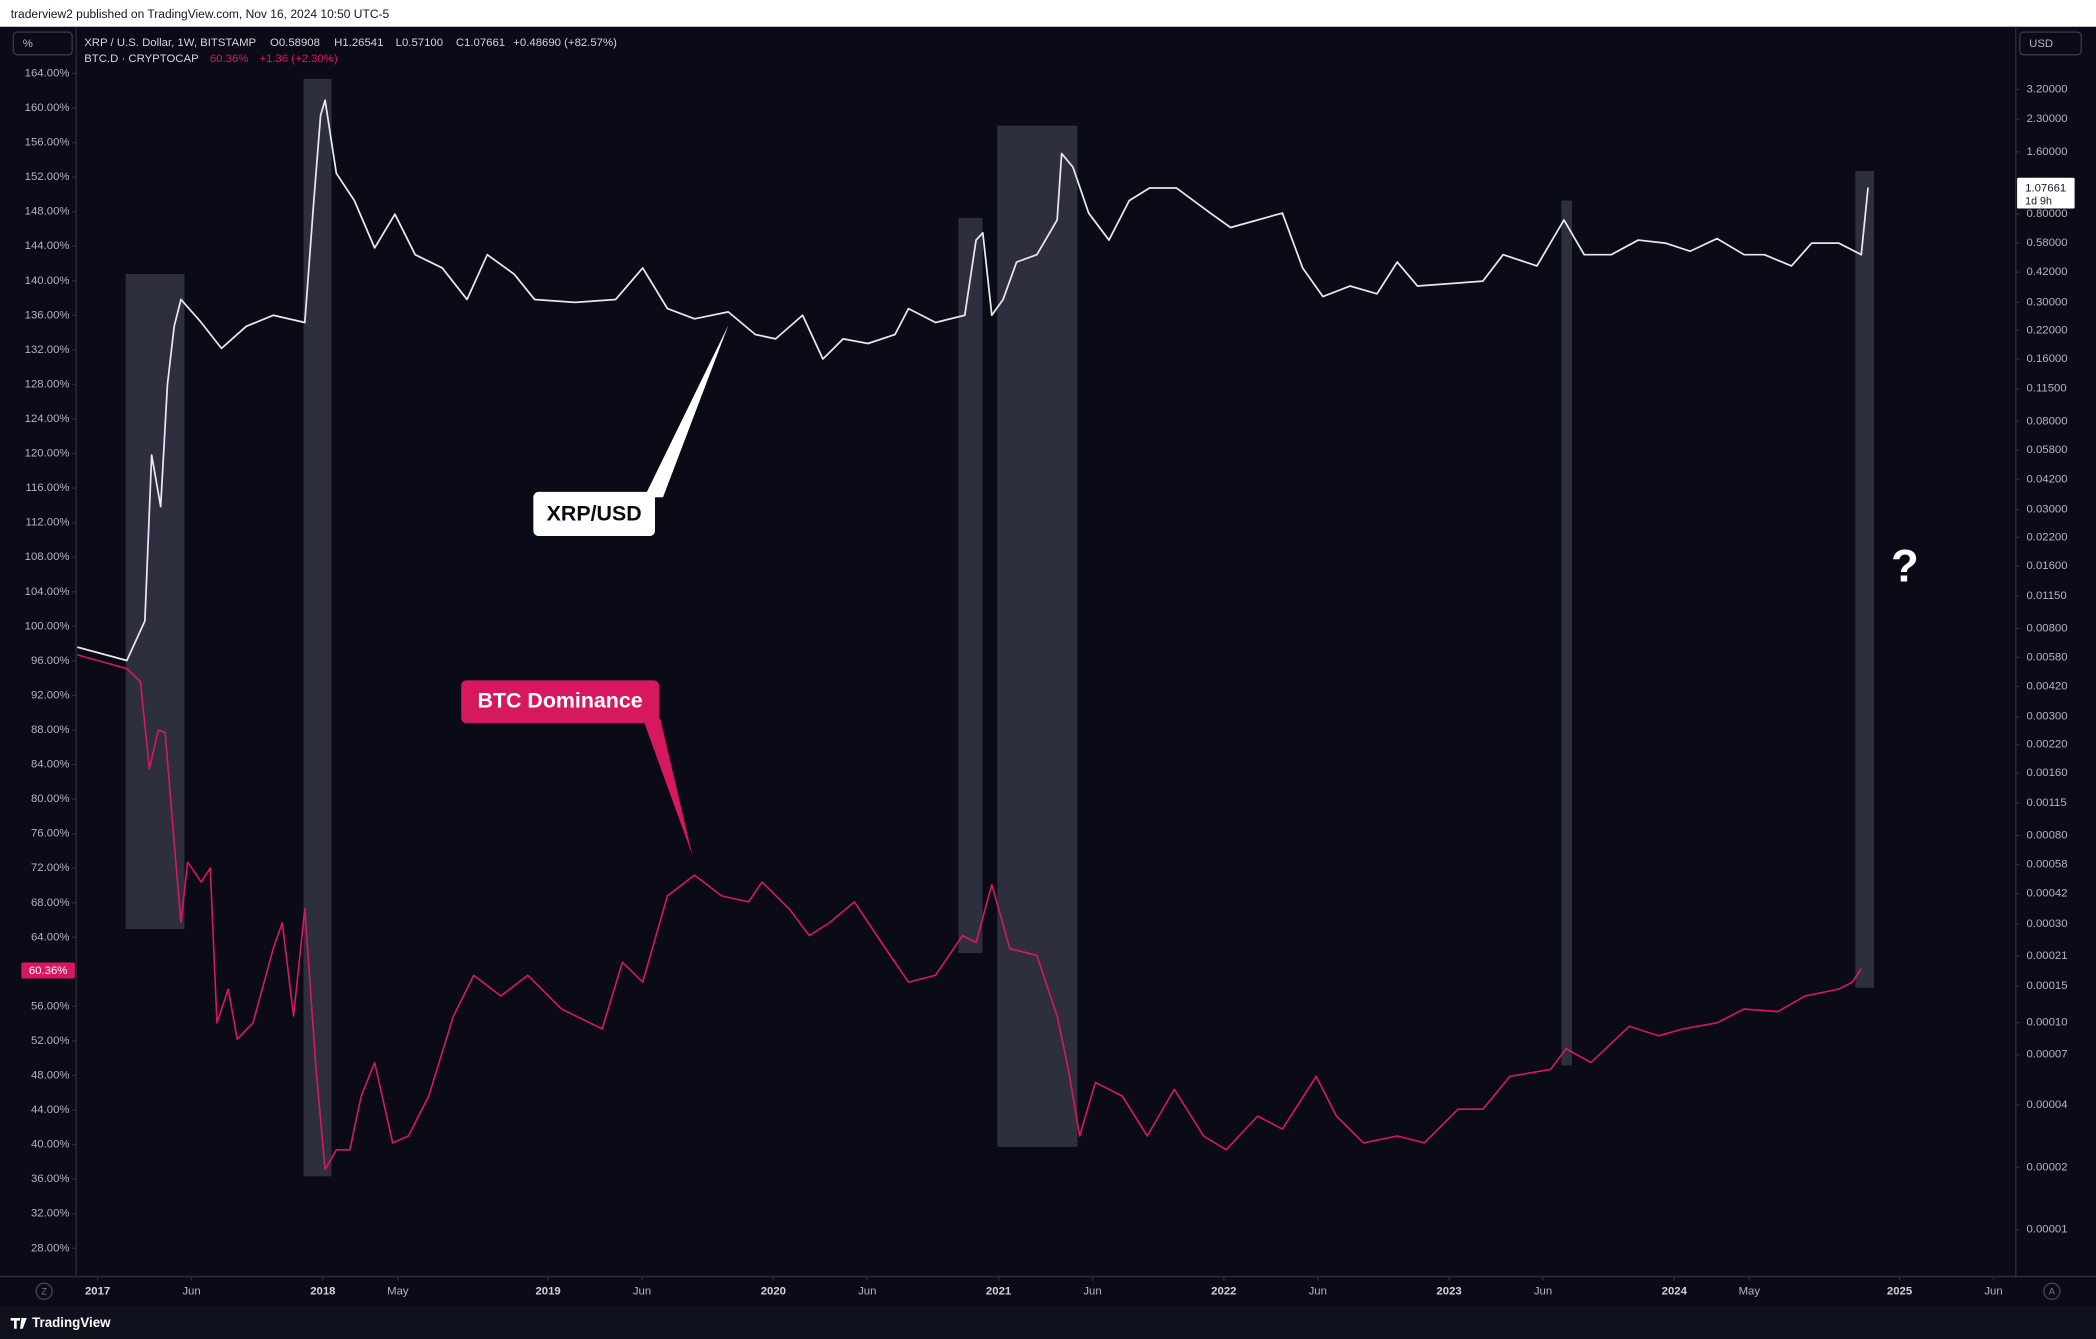 This screenshot has width=2096, height=1339. I want to click on y2-tick-label: 0.00300, so click(2046, 717).